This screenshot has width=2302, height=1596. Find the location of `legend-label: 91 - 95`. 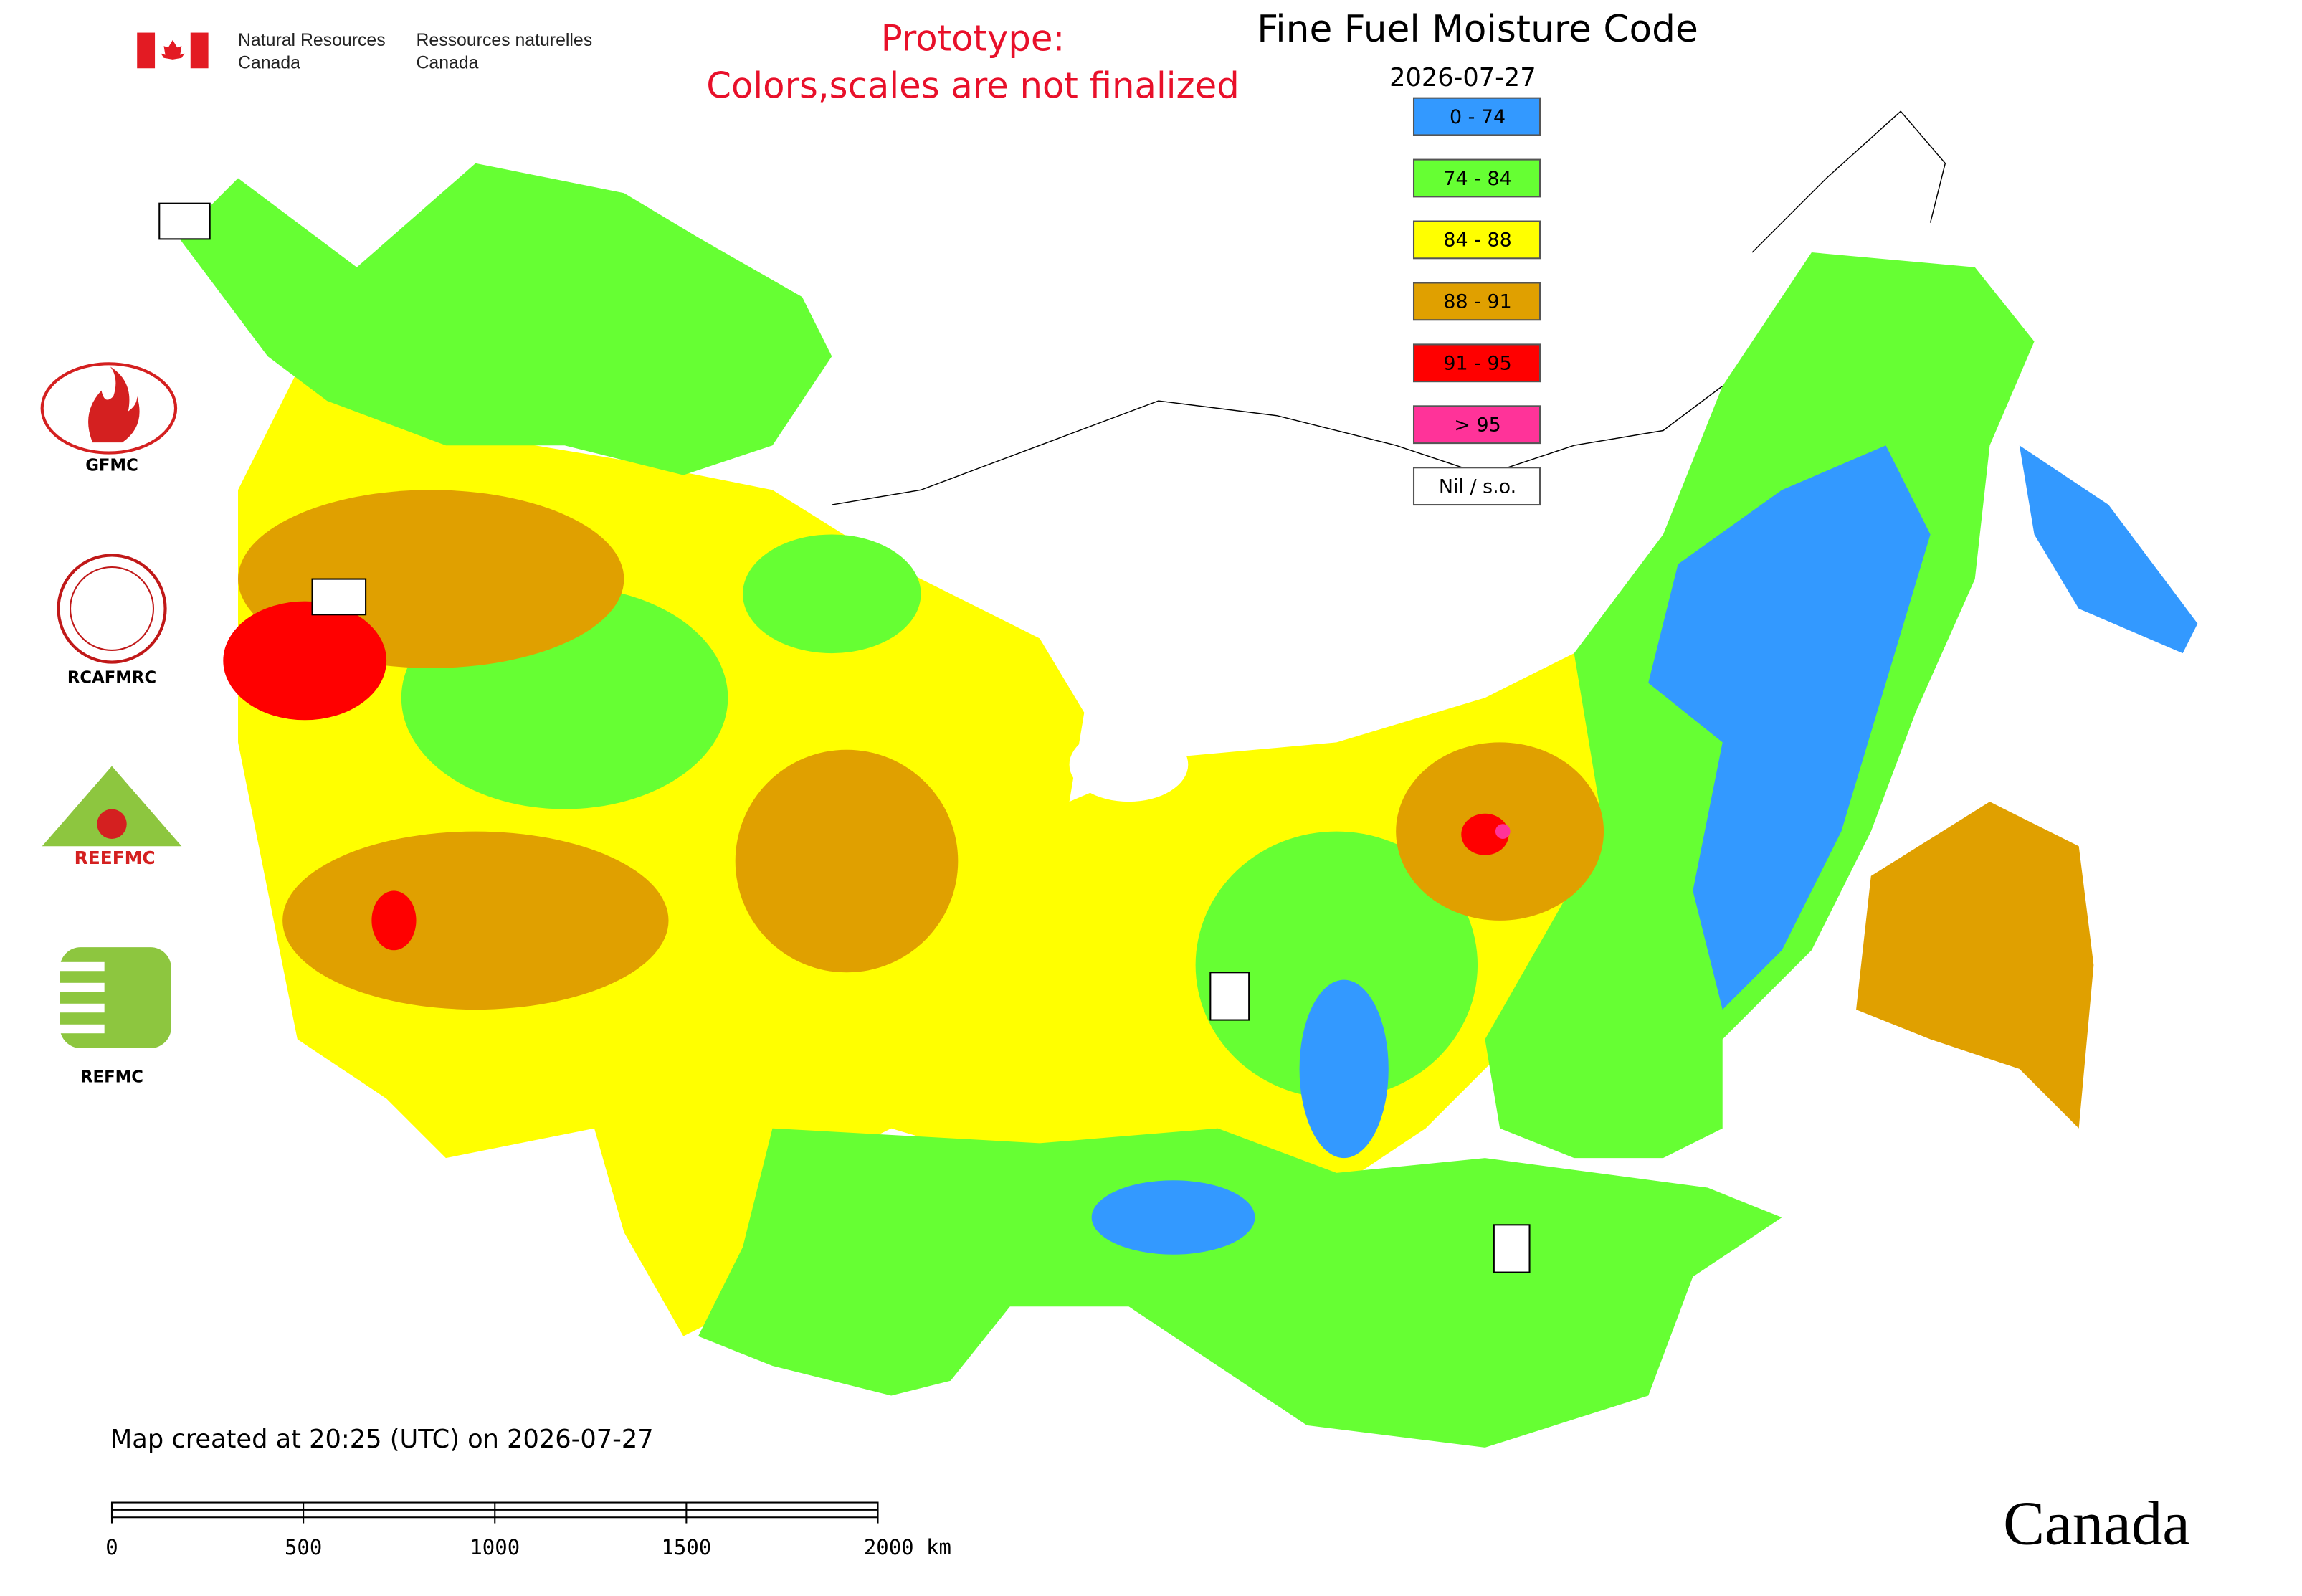

legend-label: 91 - 95 is located at coordinates (1477, 364).